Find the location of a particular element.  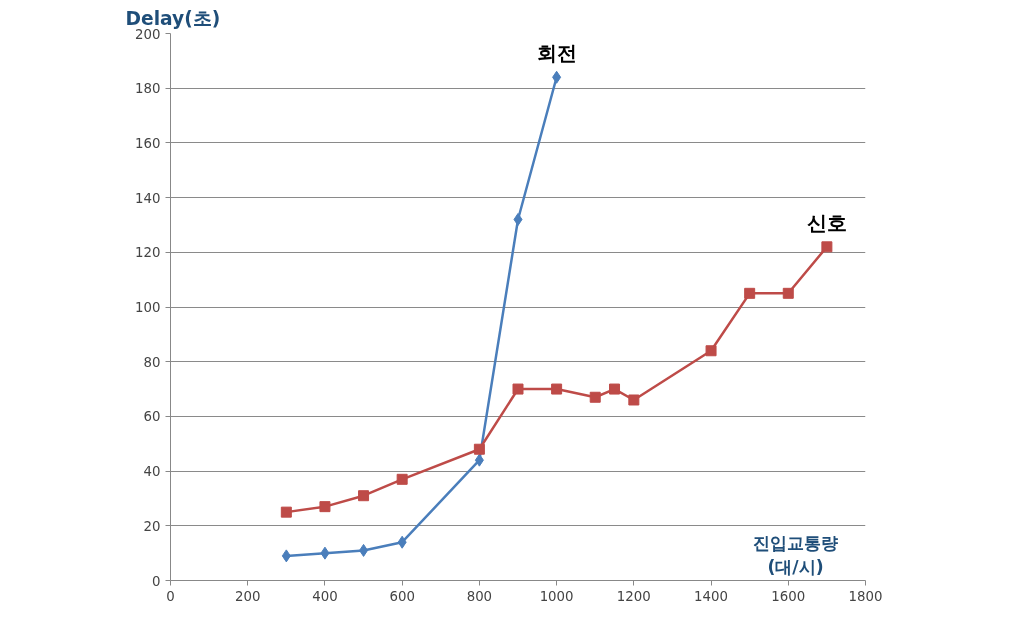

y-tick-label: 0 is located at coordinates (156, 581).